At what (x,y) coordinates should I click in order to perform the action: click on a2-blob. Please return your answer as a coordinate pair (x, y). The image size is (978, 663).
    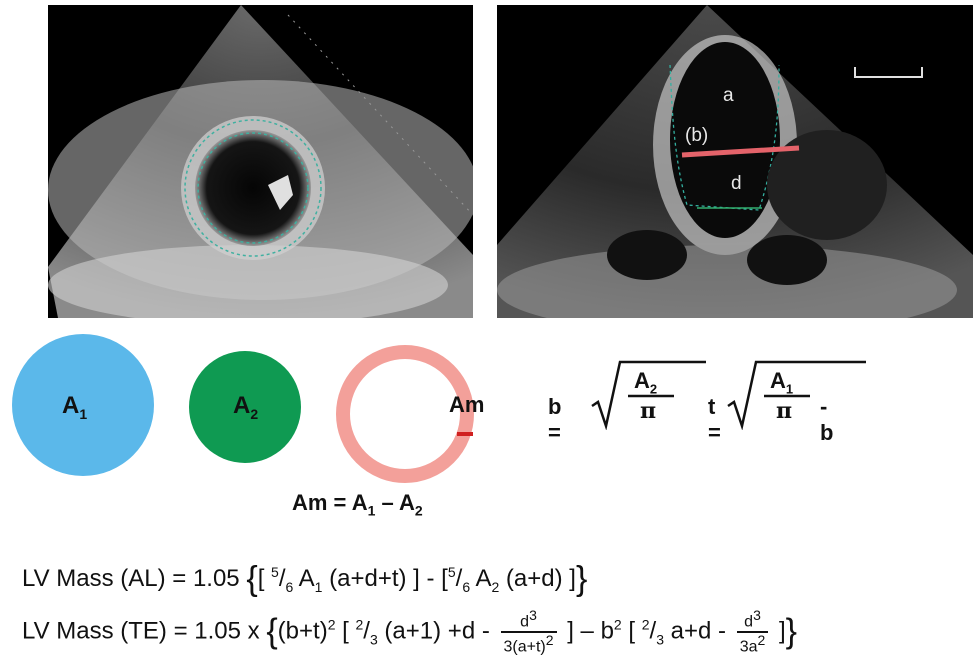
    Looking at the image, I should click on (245, 407).